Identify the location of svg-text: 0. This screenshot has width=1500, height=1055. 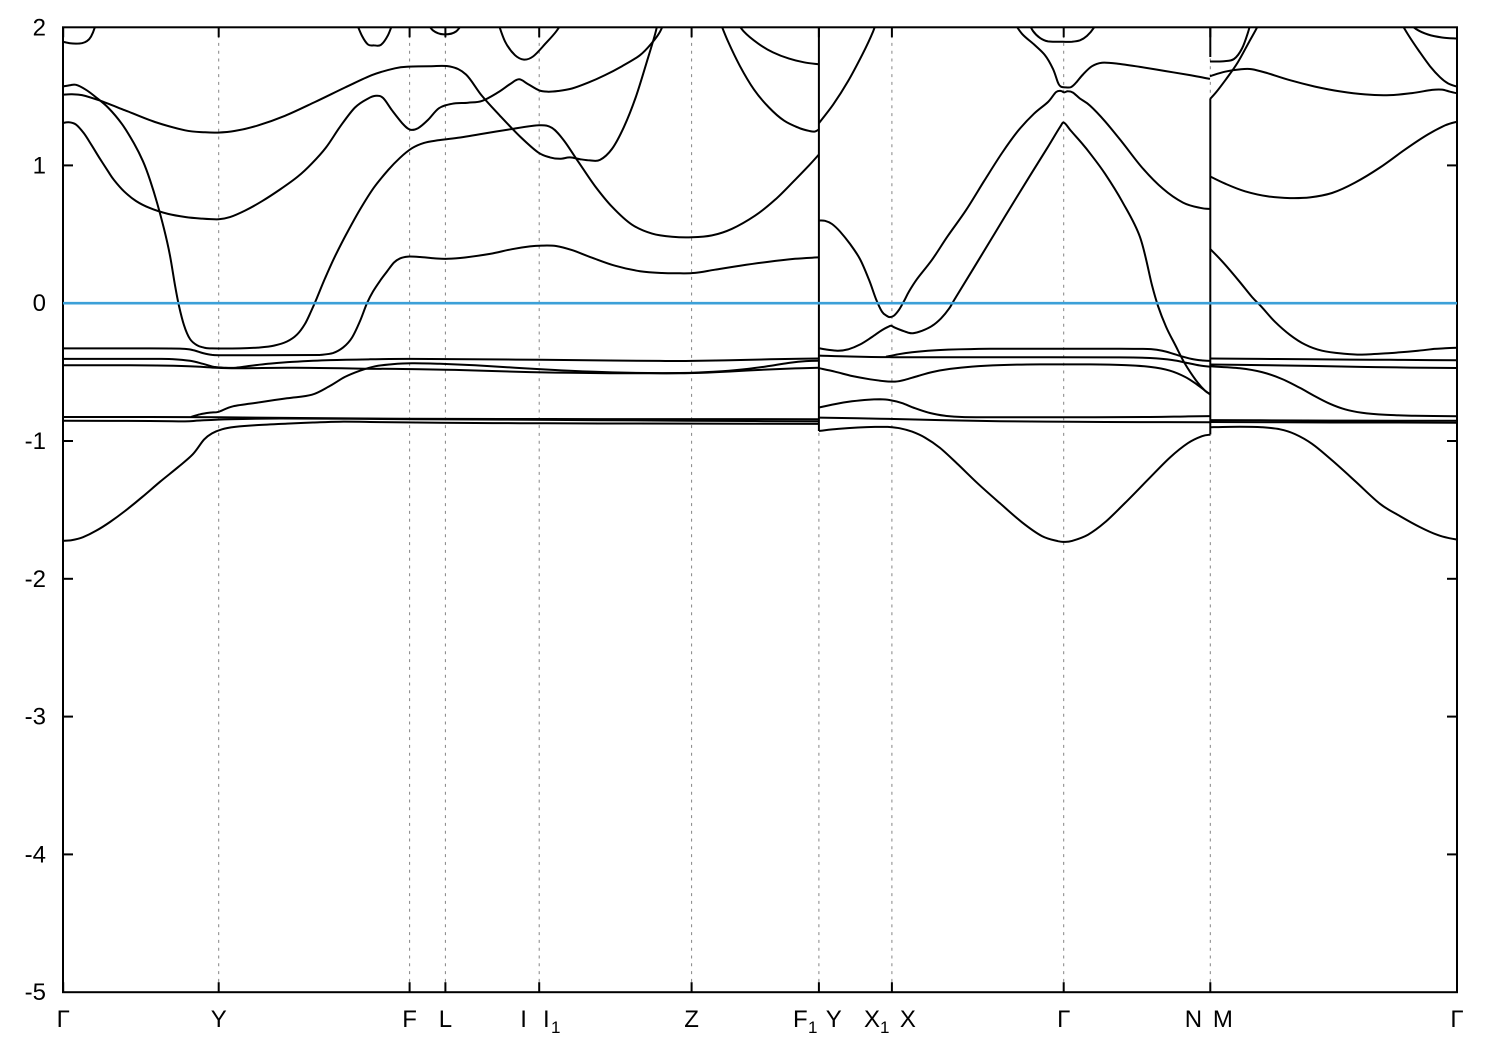
(39, 303).